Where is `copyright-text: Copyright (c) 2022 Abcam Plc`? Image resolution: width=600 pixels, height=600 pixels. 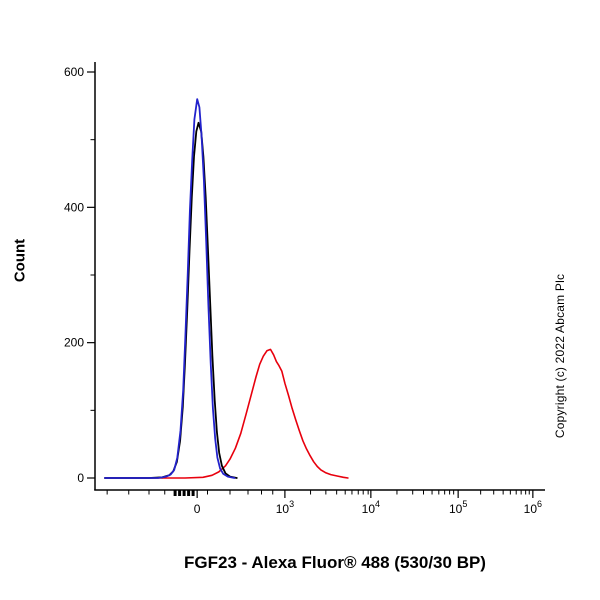
copyright-text: Copyright (c) 2022 Abcam Plc is located at coordinates (560, 356).